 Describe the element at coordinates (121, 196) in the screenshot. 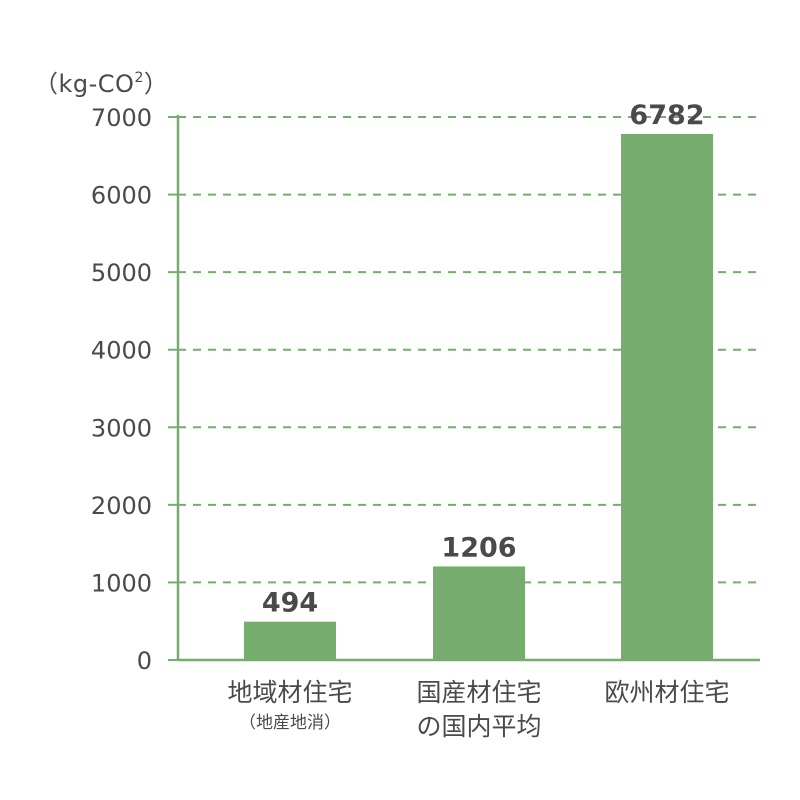

I see `y-tick-label-6000: 6000` at that location.